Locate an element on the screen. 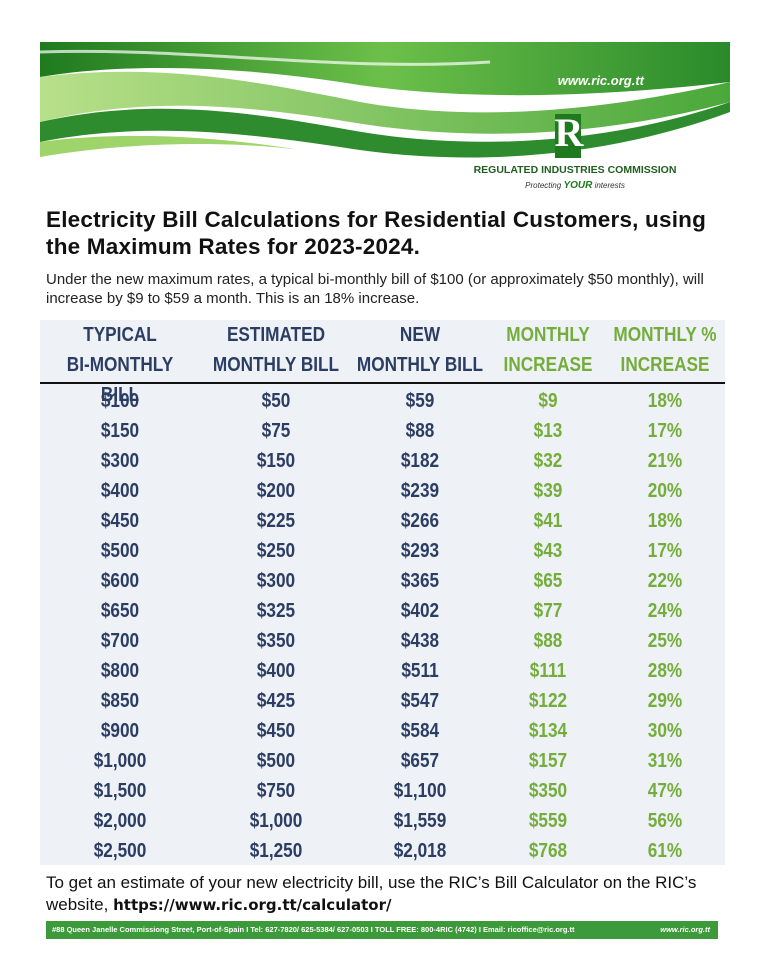 The image size is (773, 977). table-cell: $900 is located at coordinates (120, 731).